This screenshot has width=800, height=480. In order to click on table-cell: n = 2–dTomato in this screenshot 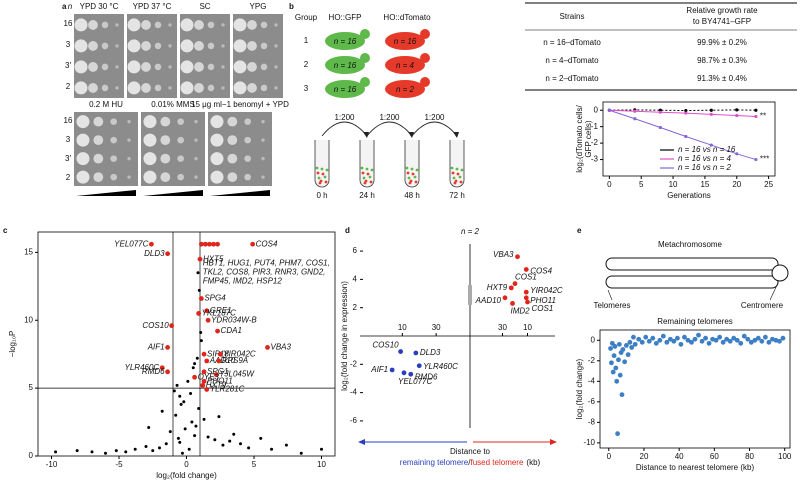, I will do `click(572, 78)`.